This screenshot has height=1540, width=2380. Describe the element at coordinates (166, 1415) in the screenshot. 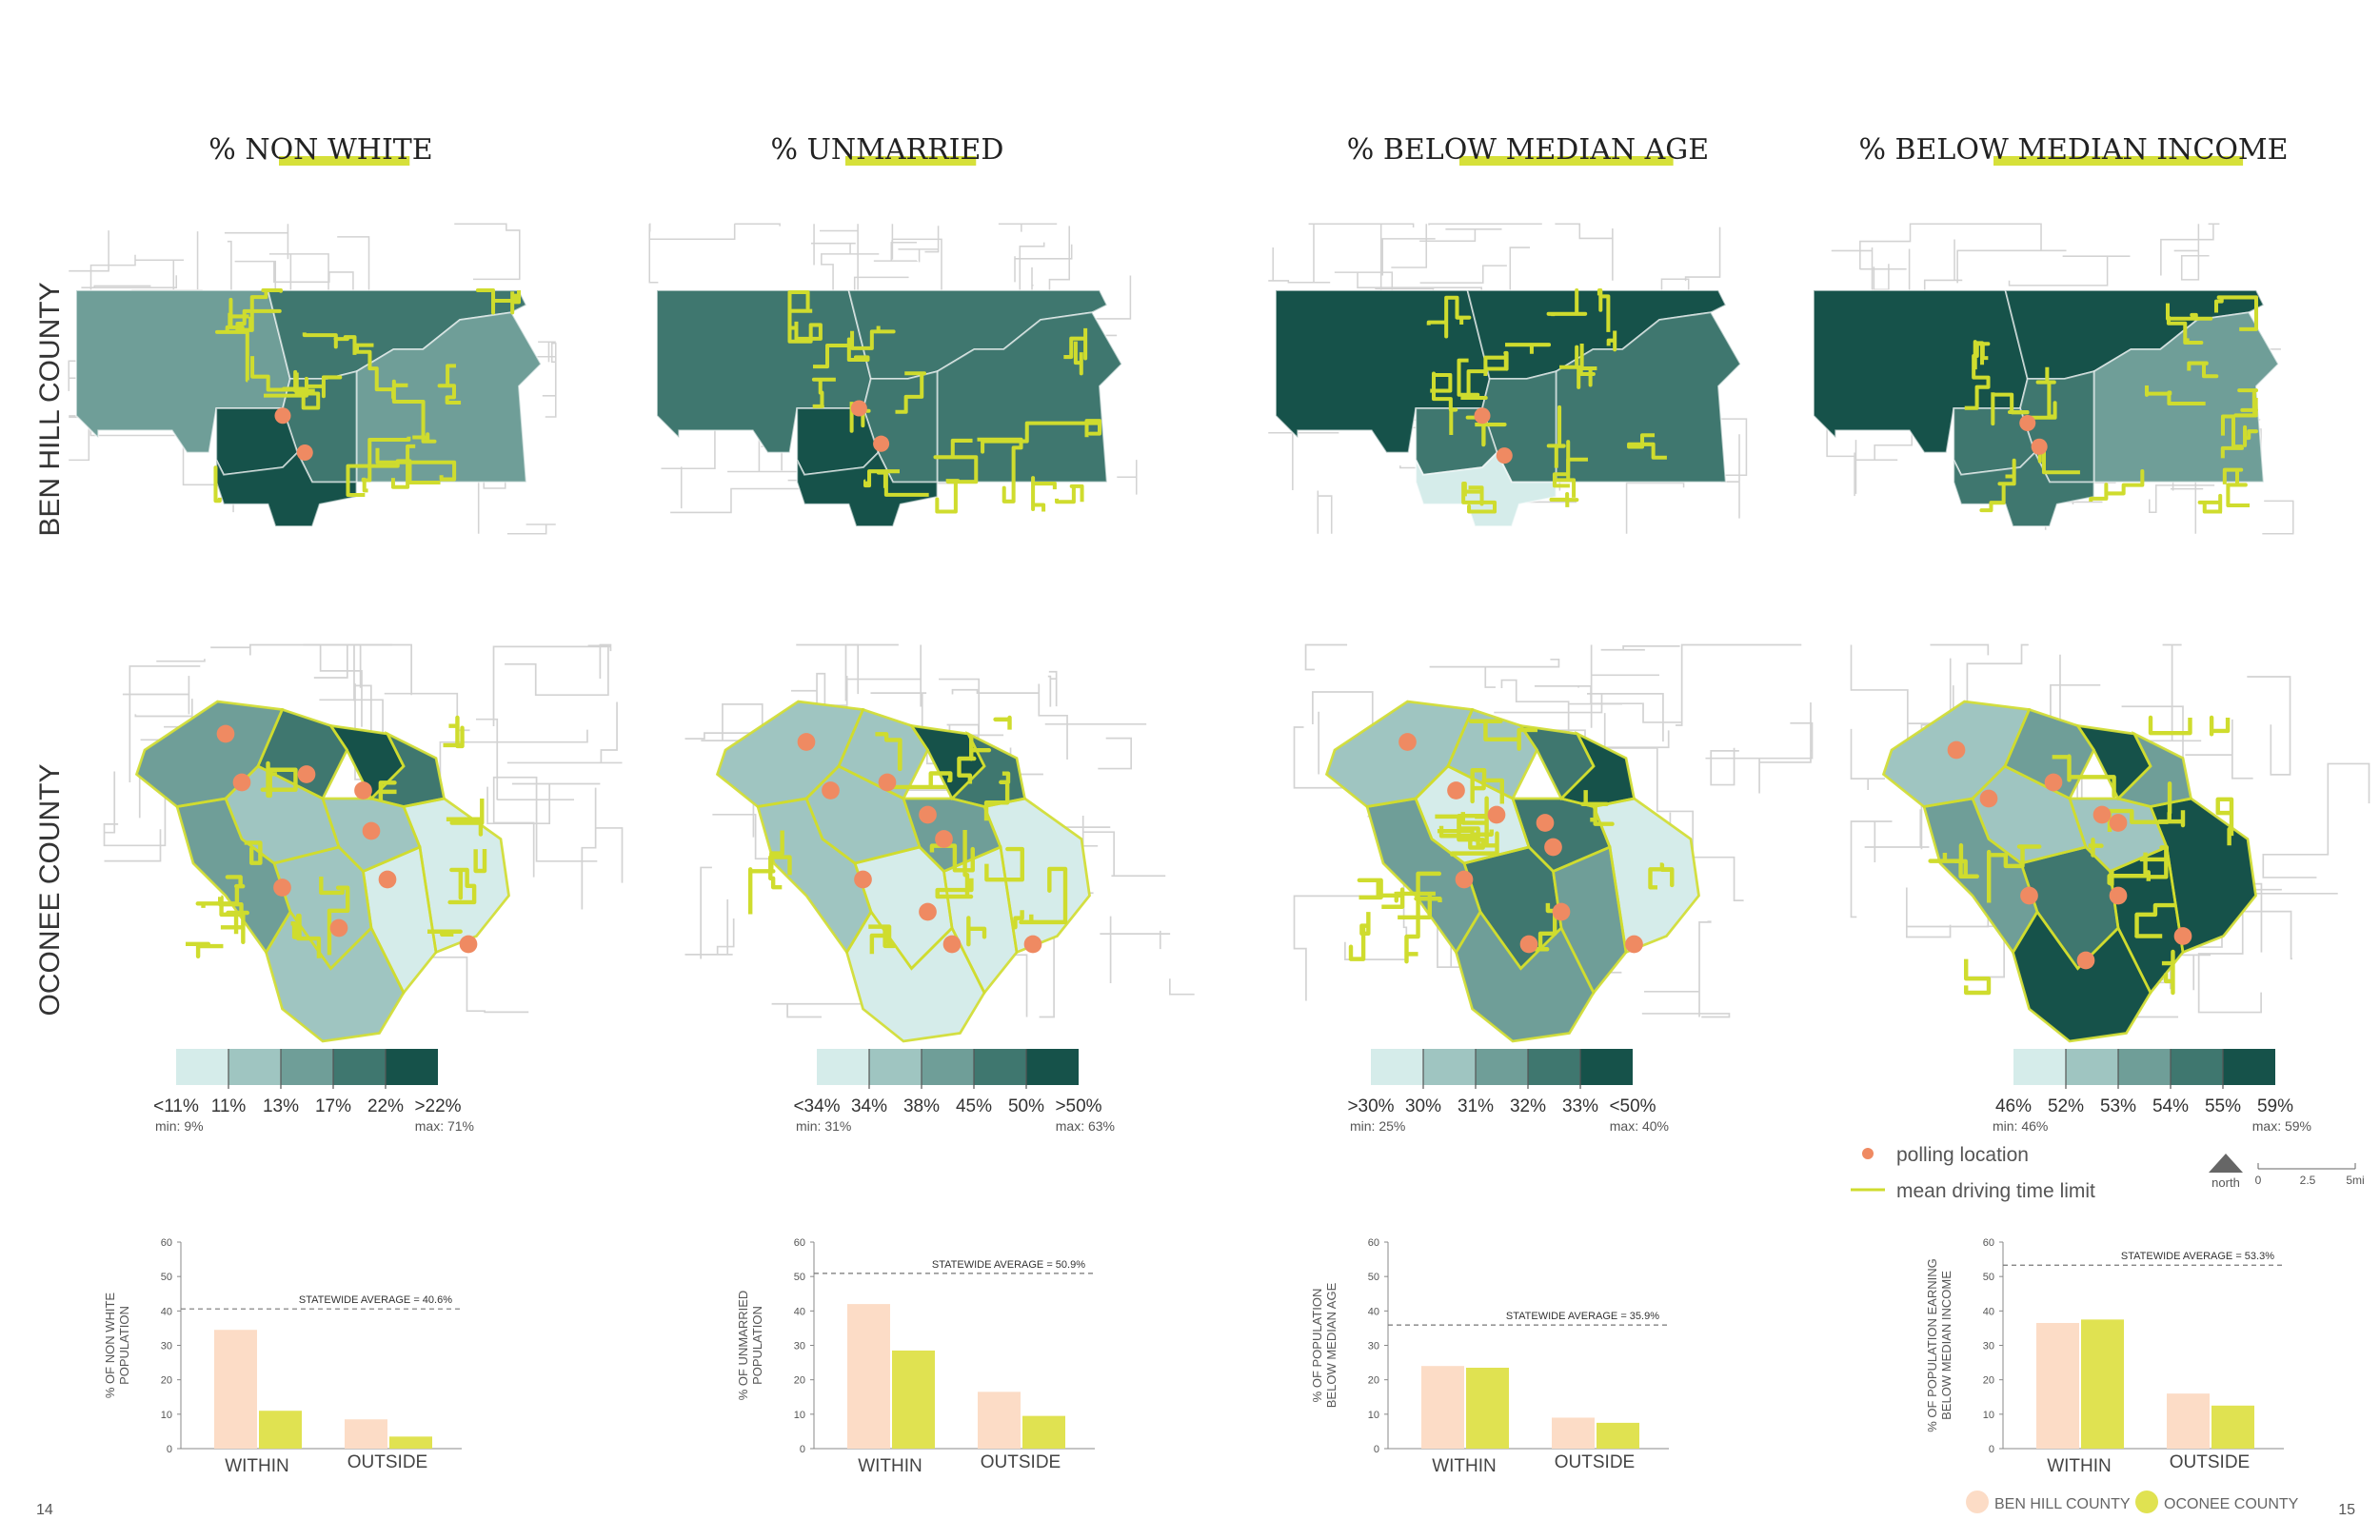

I see `y-tick-label: 10` at that location.